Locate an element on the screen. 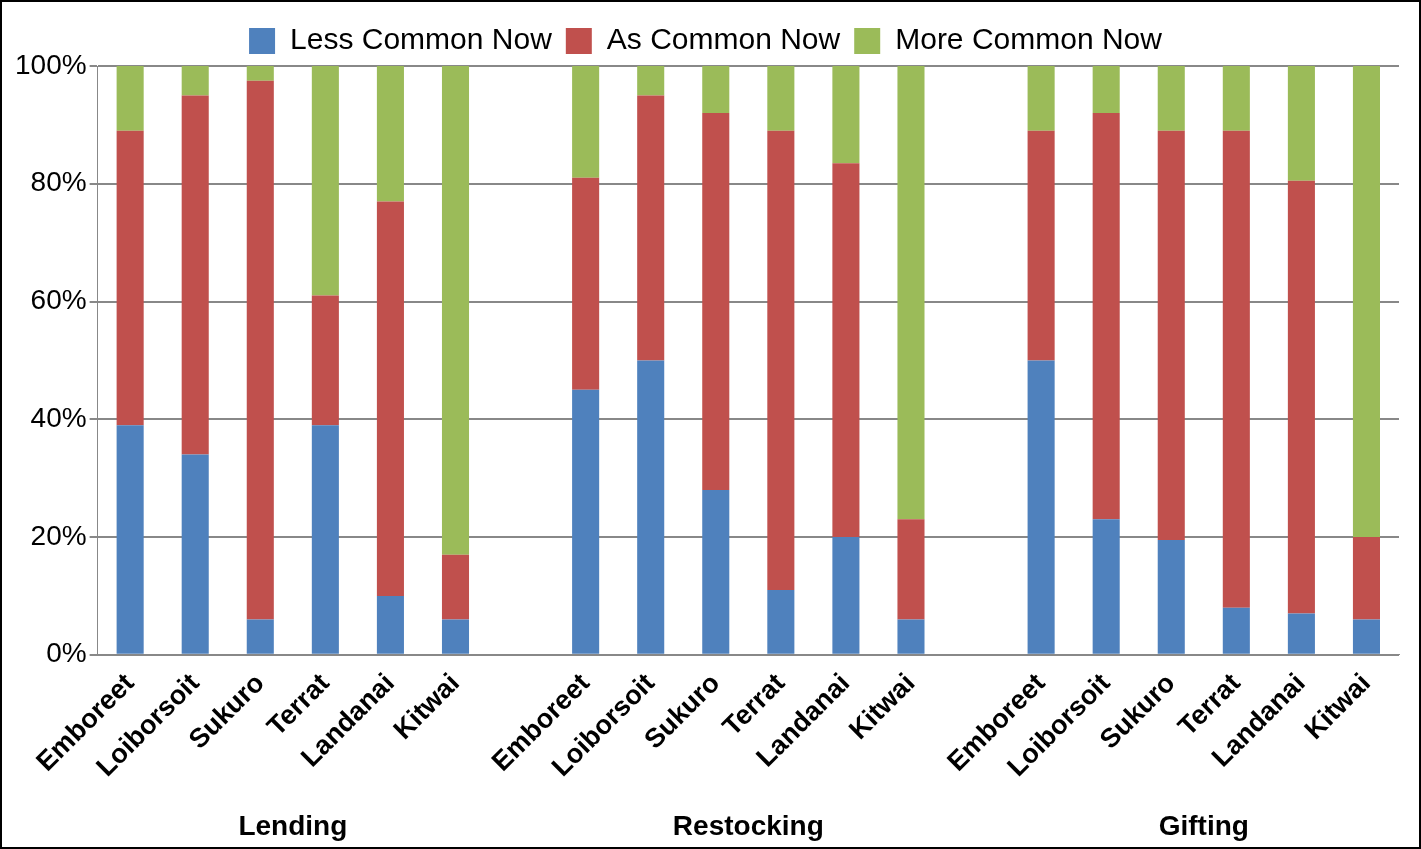 The width and height of the screenshot is (1421, 849). text: Lending is located at coordinates (293, 825).